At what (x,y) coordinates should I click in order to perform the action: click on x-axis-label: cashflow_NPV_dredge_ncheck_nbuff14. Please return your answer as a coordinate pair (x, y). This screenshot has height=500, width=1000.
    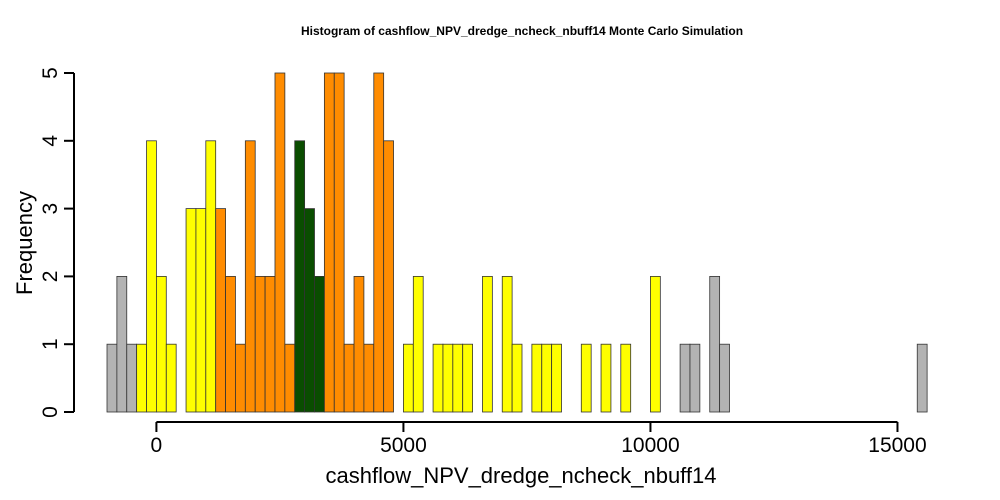
    Looking at the image, I should click on (521, 475).